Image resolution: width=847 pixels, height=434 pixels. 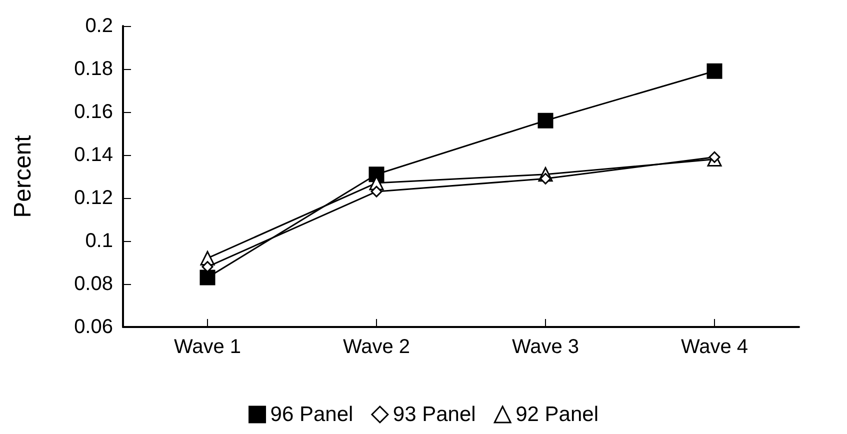 I want to click on y-tick-label: 0.2, so click(x=99, y=26).